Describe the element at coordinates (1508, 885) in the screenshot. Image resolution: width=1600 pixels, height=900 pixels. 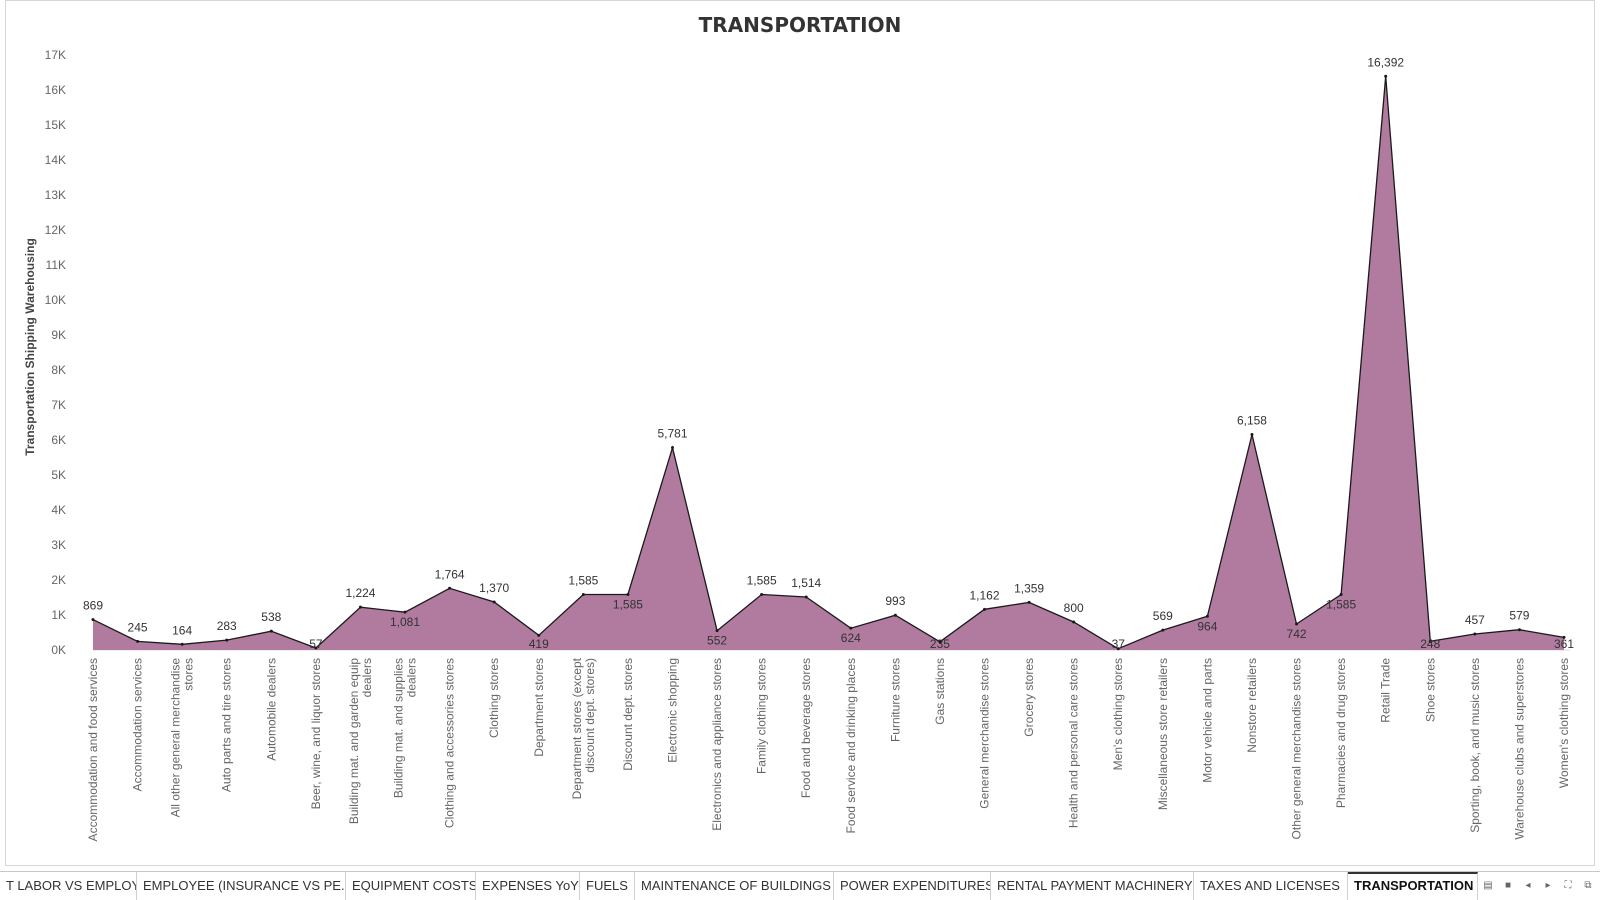
I see `filmstrip-icon: ■` at that location.